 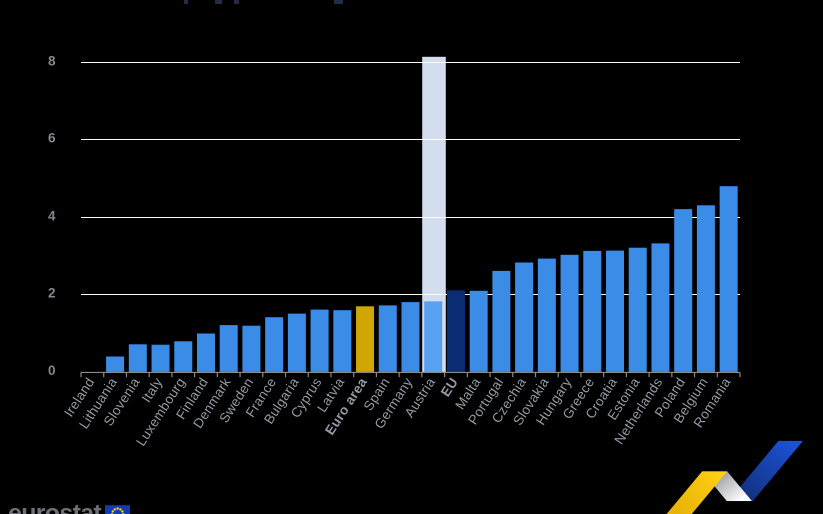 I want to click on svg-text: 4, so click(x=52, y=216).